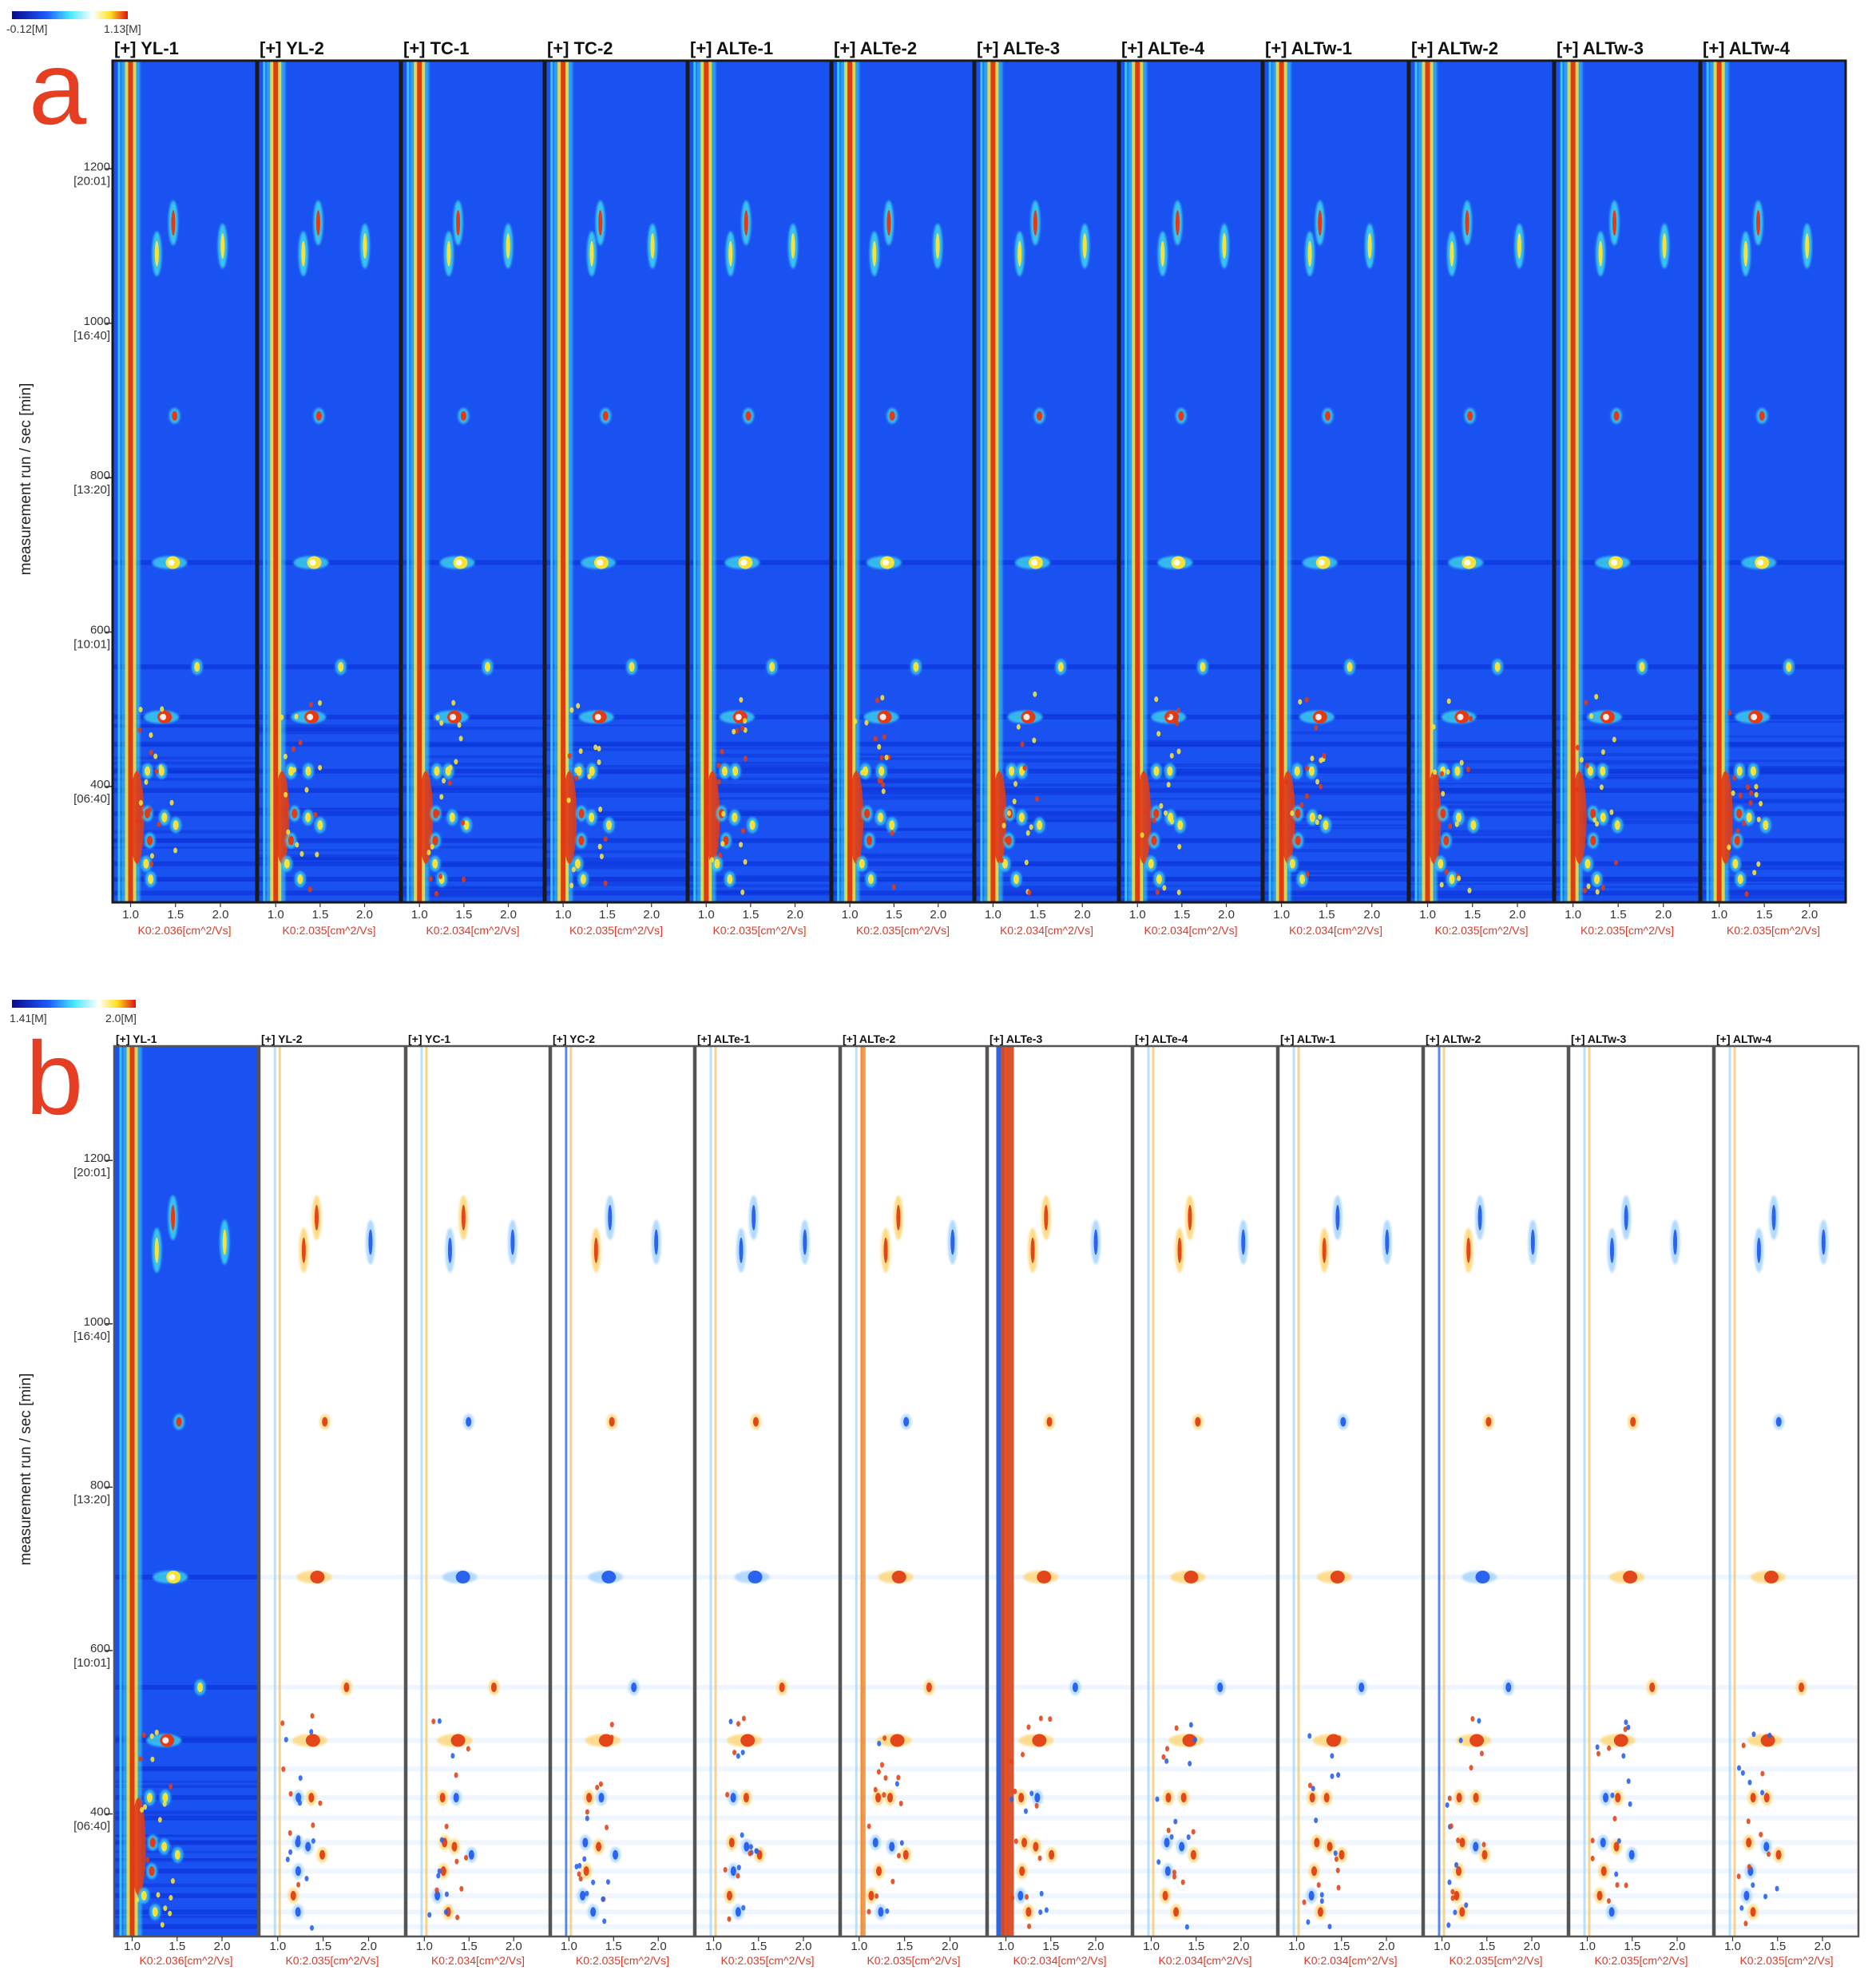 The width and height of the screenshot is (1876, 1970). Describe the element at coordinates (850, 915) in the screenshot. I see `xtick-label: 1.0` at that location.